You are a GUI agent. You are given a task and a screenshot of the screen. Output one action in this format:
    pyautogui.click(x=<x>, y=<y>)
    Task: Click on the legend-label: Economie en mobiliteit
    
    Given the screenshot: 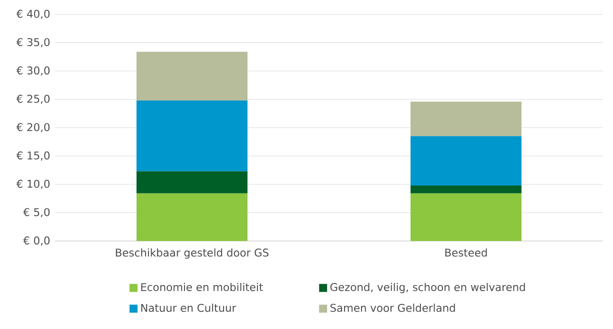 What is the action you would take?
    pyautogui.click(x=202, y=287)
    